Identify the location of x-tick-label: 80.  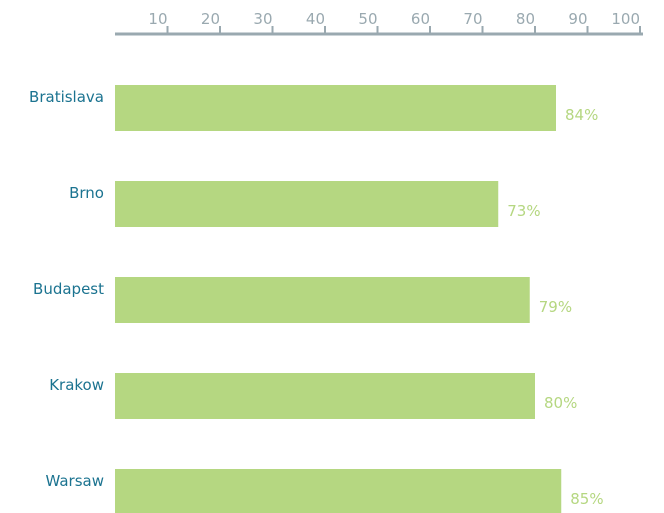
(525, 19).